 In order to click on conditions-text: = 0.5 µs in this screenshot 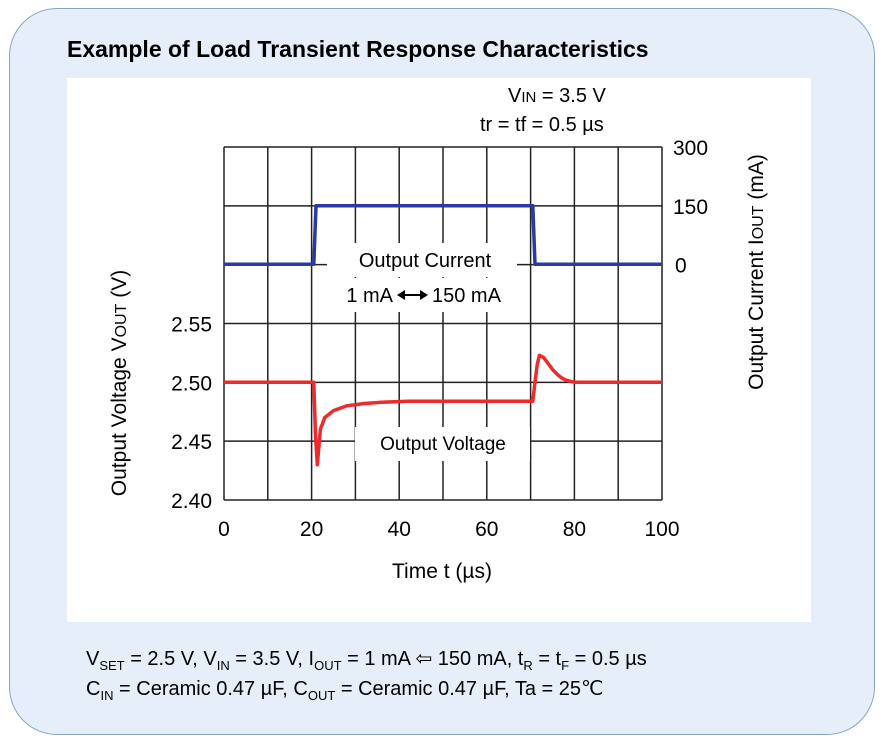, I will do `click(608, 659)`.